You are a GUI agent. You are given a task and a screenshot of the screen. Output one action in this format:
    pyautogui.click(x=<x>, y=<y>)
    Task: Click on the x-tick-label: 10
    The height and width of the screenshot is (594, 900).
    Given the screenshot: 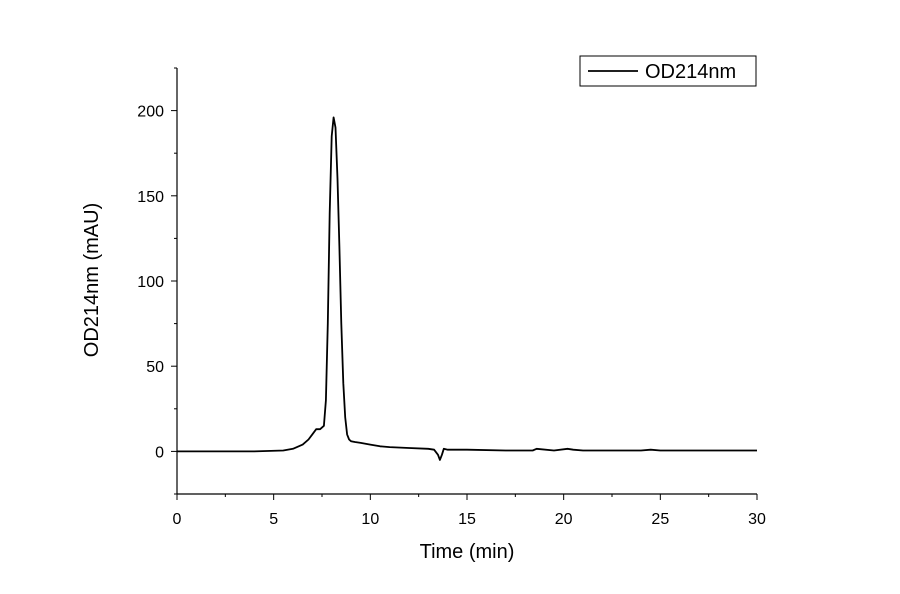 What is the action you would take?
    pyautogui.click(x=370, y=519)
    